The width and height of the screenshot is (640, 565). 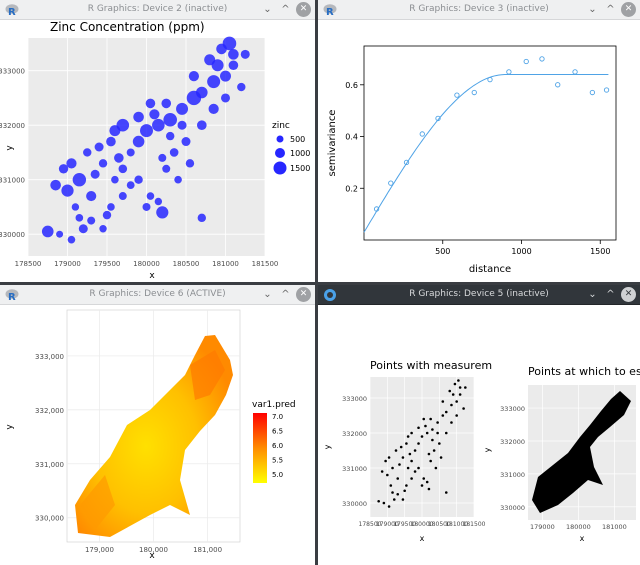 I want to click on y-axis-label: semivariance, so click(x=332, y=143).